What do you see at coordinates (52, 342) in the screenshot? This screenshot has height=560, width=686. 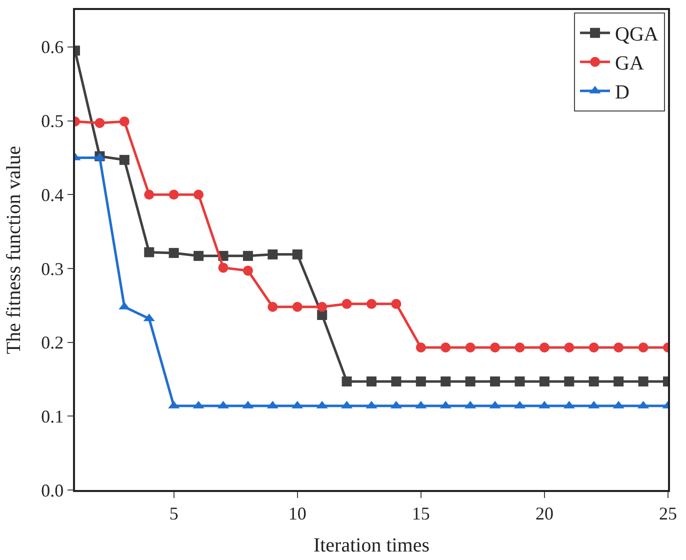 I see `y-tick-label: 0.2` at bounding box center [52, 342].